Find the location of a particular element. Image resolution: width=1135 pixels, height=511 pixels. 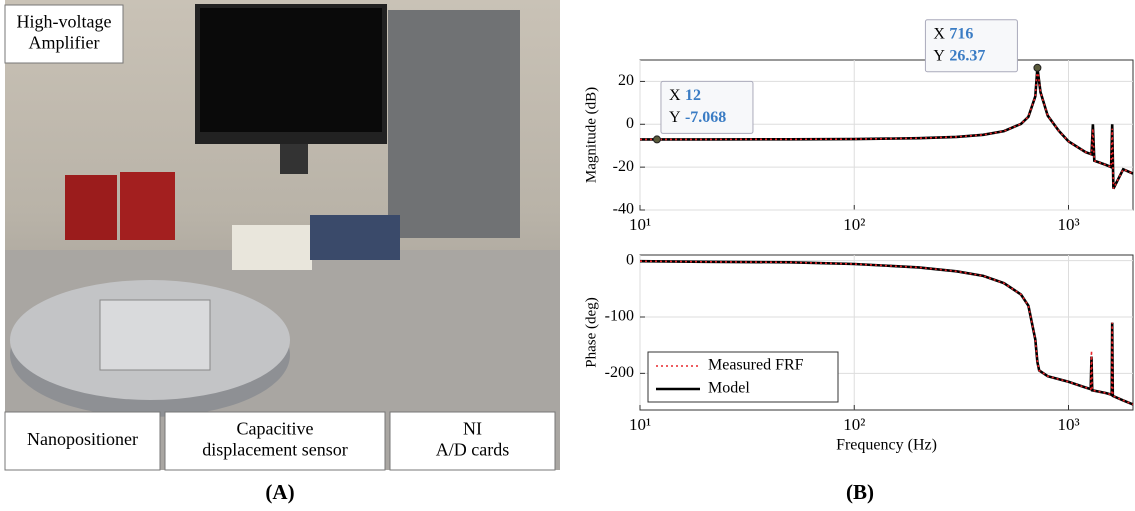

nanopositioner-stage is located at coordinates (155, 335).